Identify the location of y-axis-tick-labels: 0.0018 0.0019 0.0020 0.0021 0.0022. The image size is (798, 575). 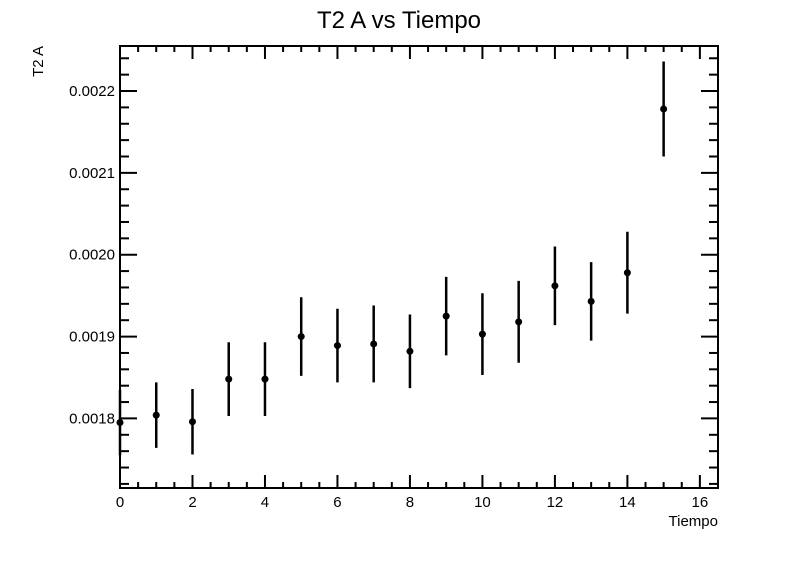
(92, 255).